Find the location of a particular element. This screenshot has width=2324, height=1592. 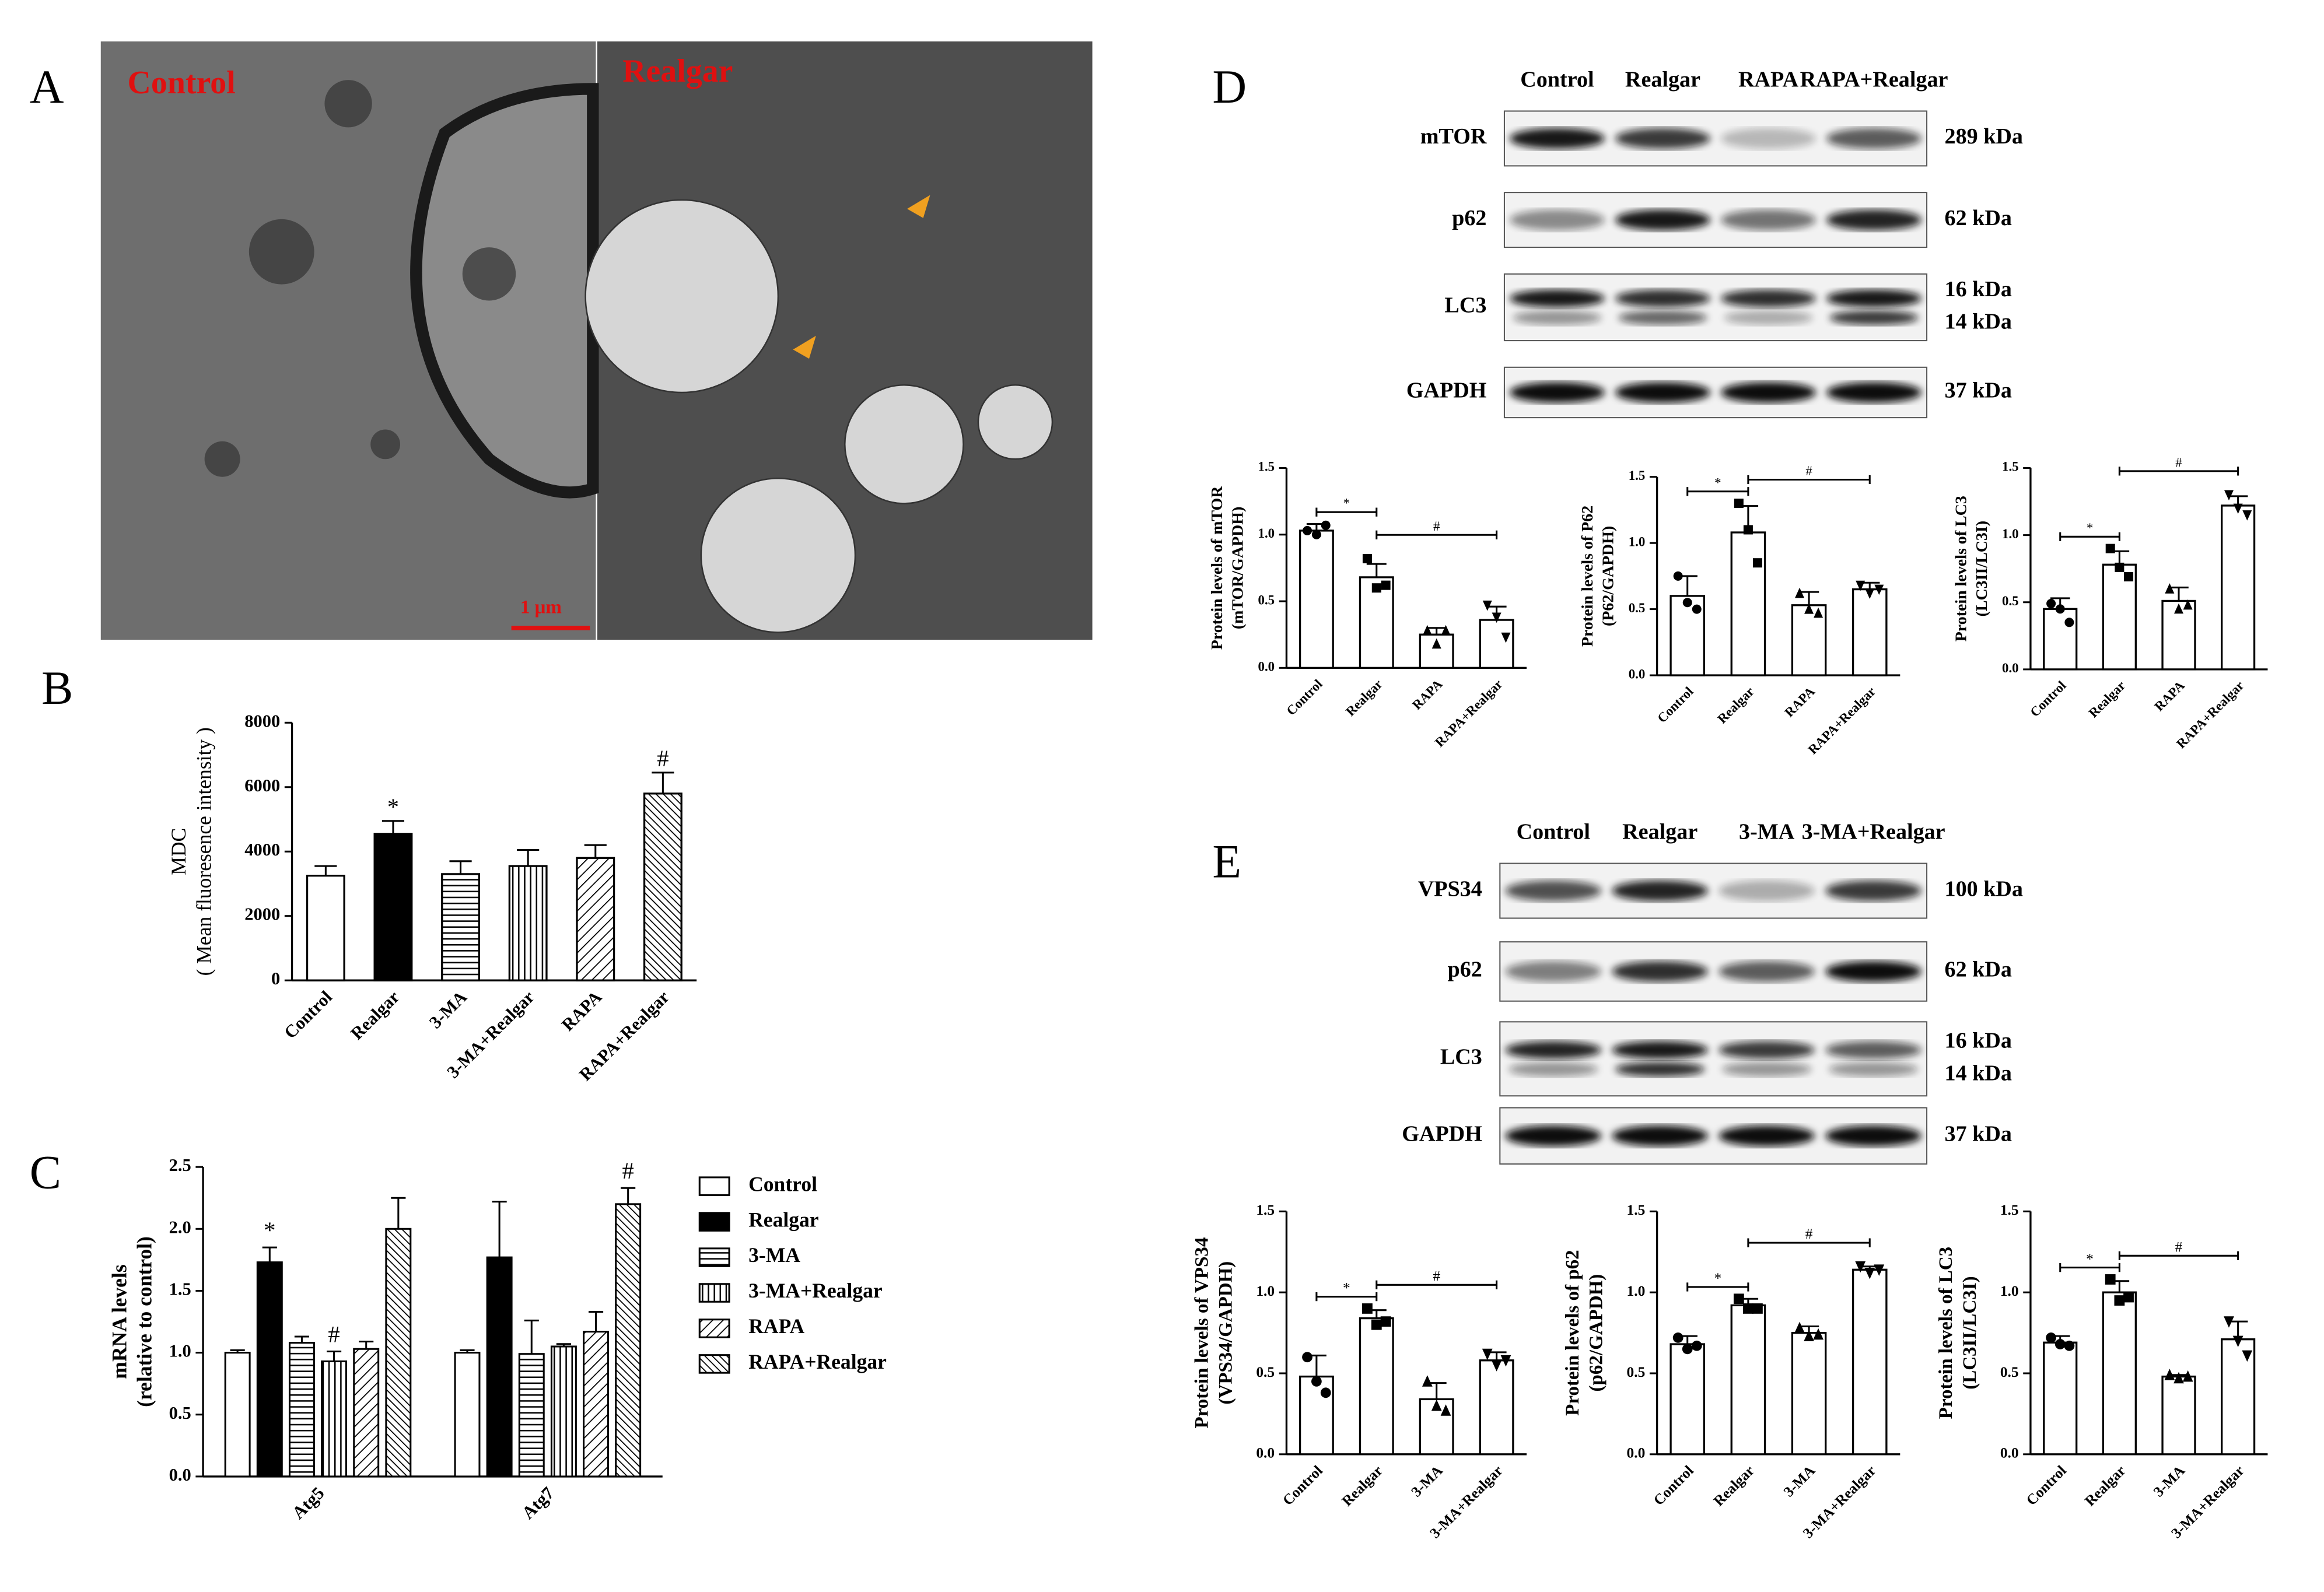

legend-label: Realgar is located at coordinates (783, 1219).